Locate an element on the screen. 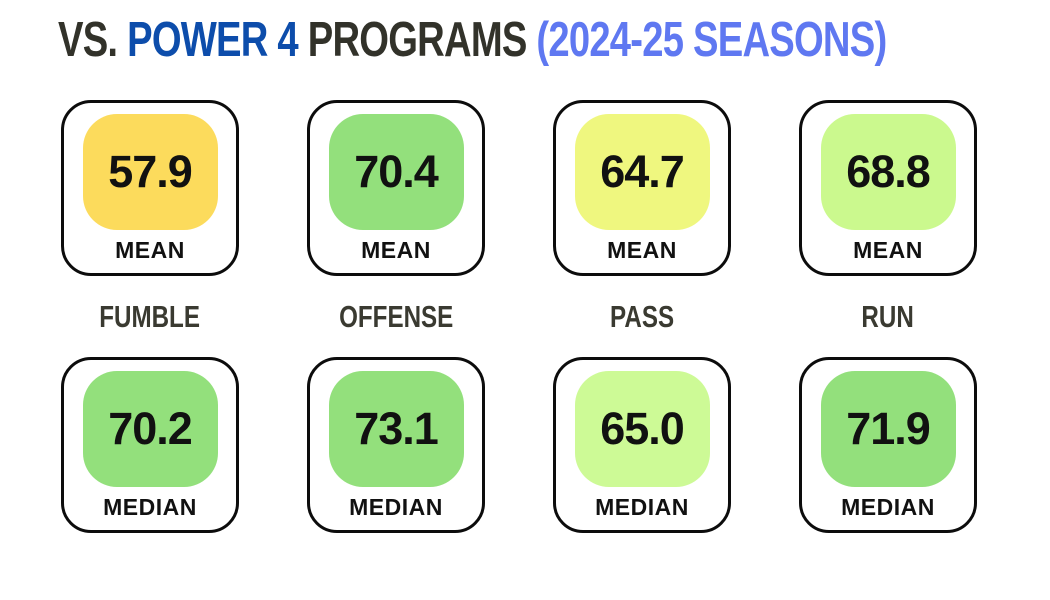 This screenshot has height=600, width=1050. stat-card-pass-mean: 64.7 MEAN is located at coordinates (642, 188).